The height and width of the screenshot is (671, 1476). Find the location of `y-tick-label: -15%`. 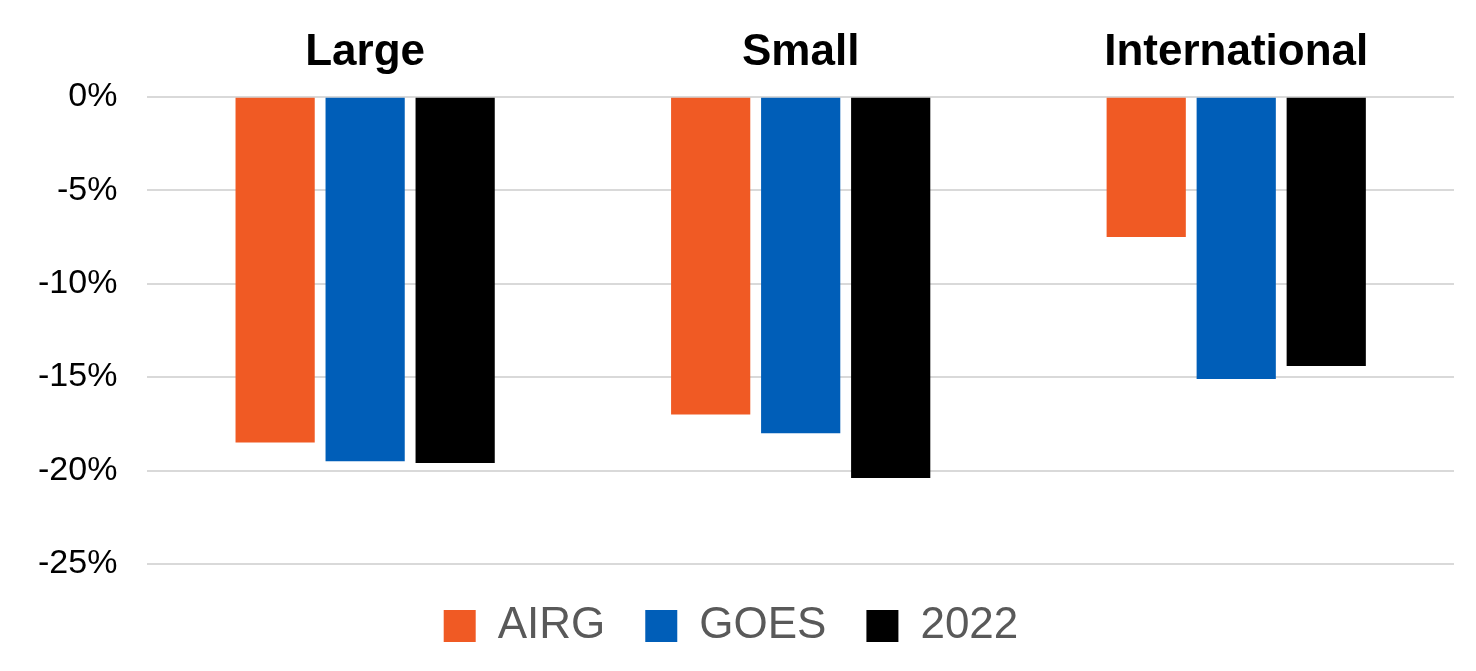

y-tick-label: -15% is located at coordinates (78, 374).